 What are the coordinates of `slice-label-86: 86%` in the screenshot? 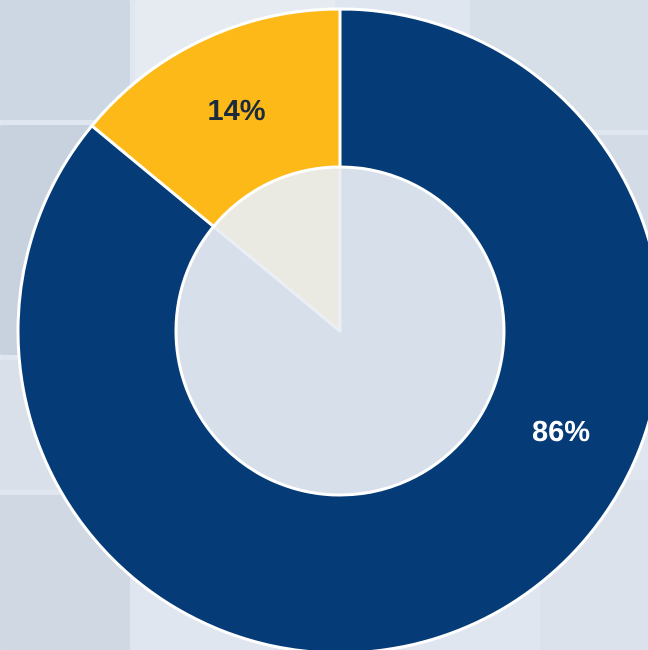 It's located at (561, 432).